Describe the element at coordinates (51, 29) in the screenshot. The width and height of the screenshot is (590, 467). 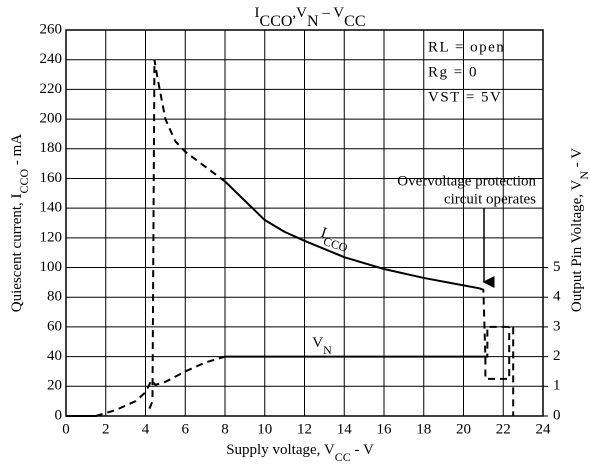
I see `y-tick-label: 260` at that location.